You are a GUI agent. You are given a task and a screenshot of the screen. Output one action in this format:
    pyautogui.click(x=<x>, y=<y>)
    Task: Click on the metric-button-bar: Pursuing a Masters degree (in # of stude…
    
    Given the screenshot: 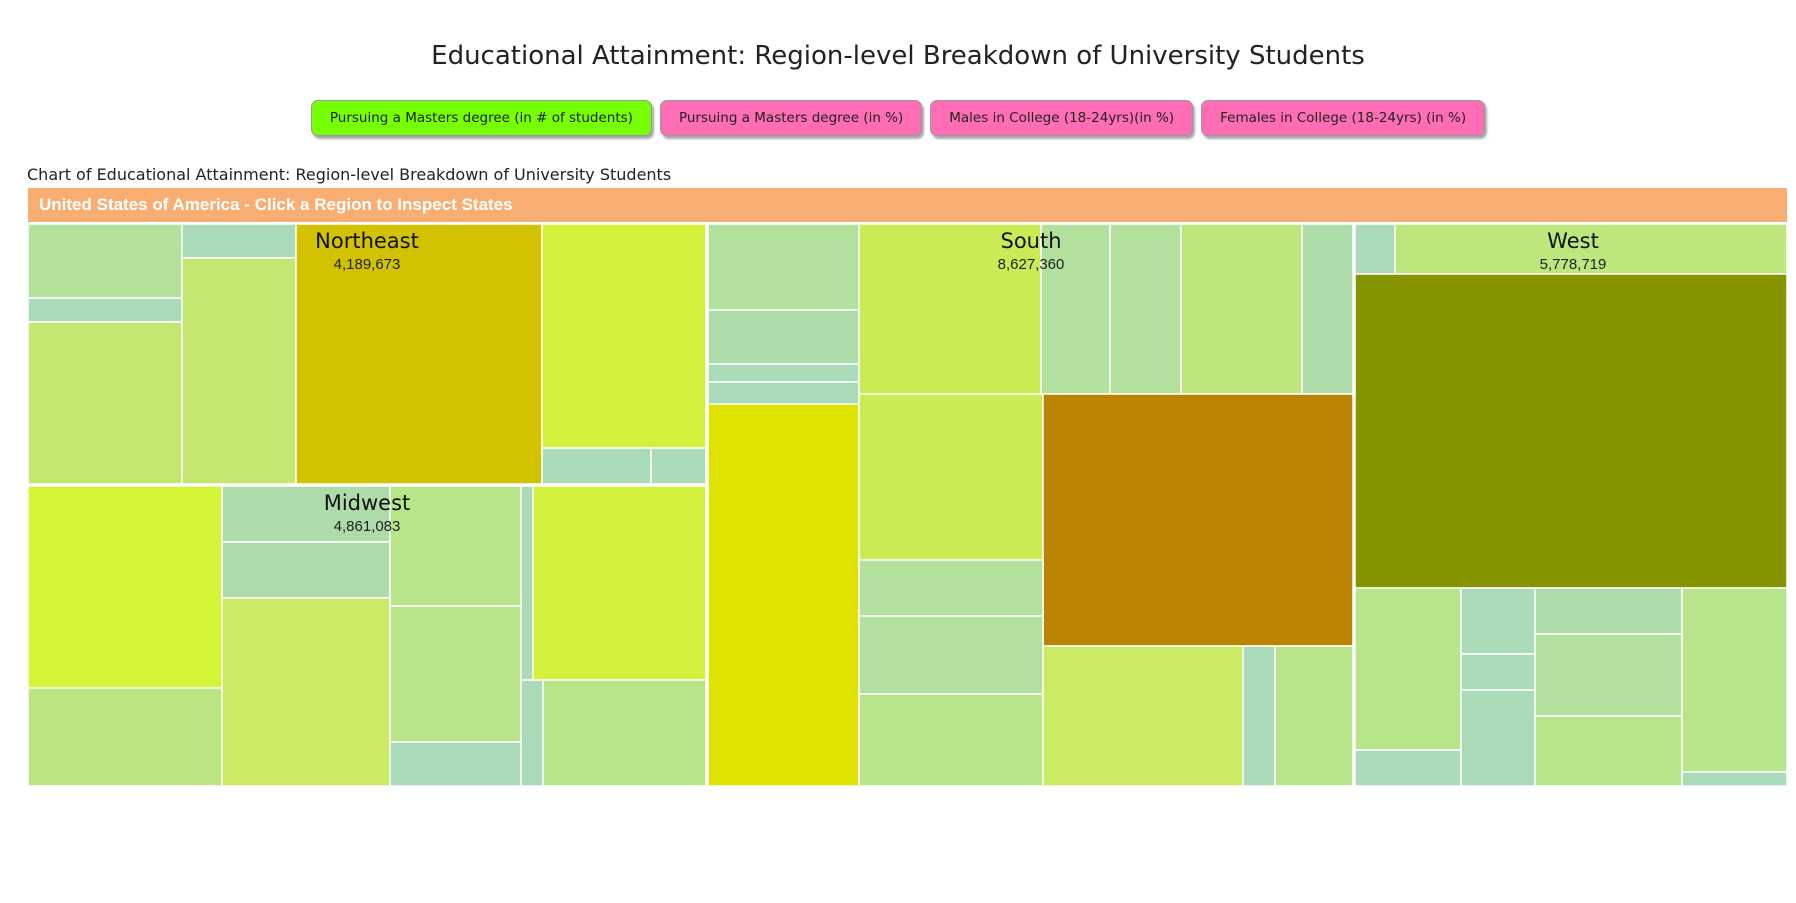 What is the action you would take?
    pyautogui.click(x=898, y=118)
    